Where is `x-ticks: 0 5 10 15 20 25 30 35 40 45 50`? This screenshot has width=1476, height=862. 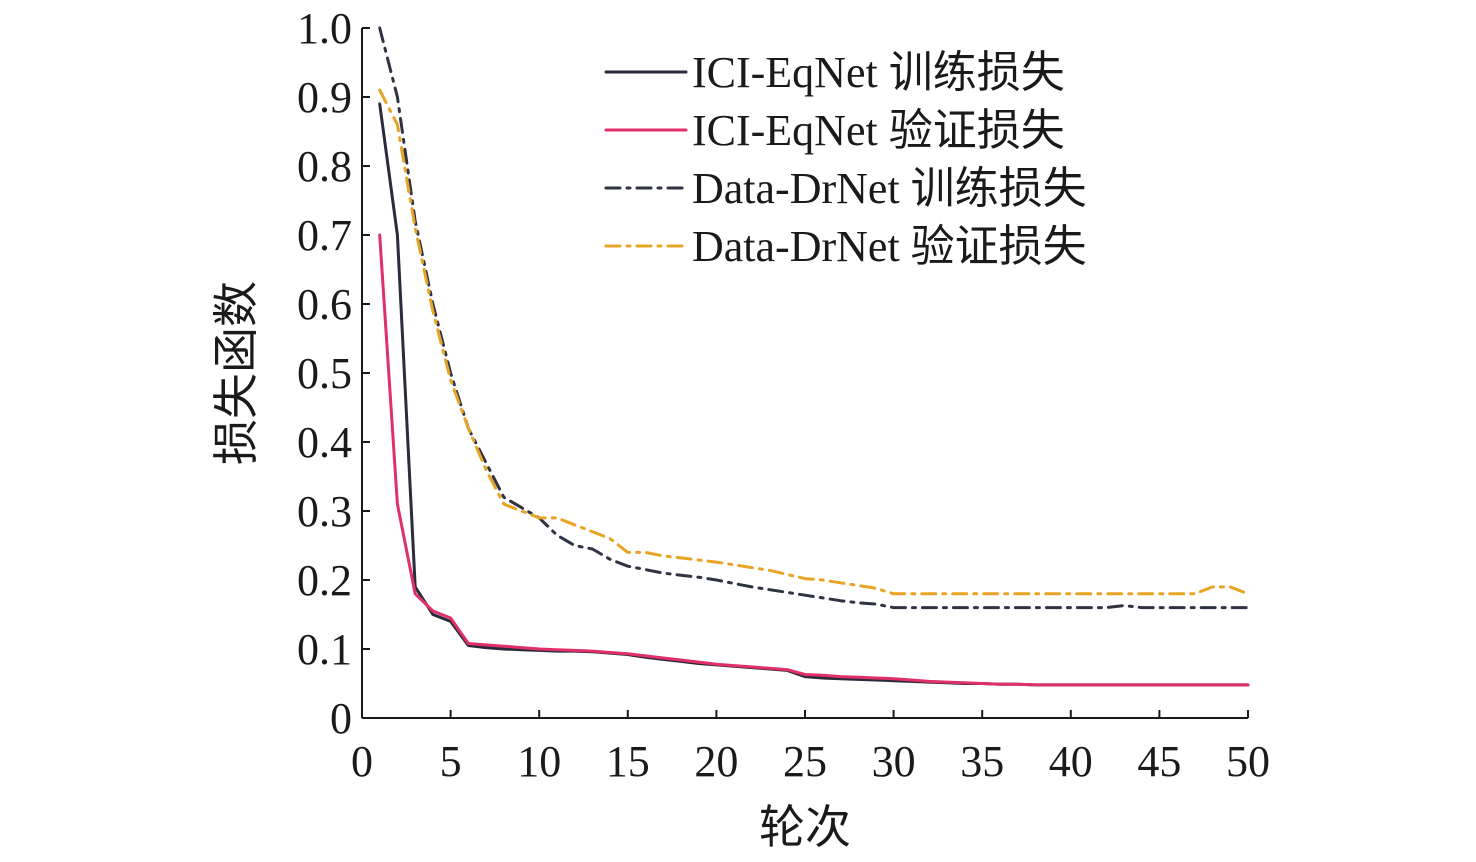
x-ticks: 0 5 10 15 20 25 30 35 40 45 50 is located at coordinates (810, 748).